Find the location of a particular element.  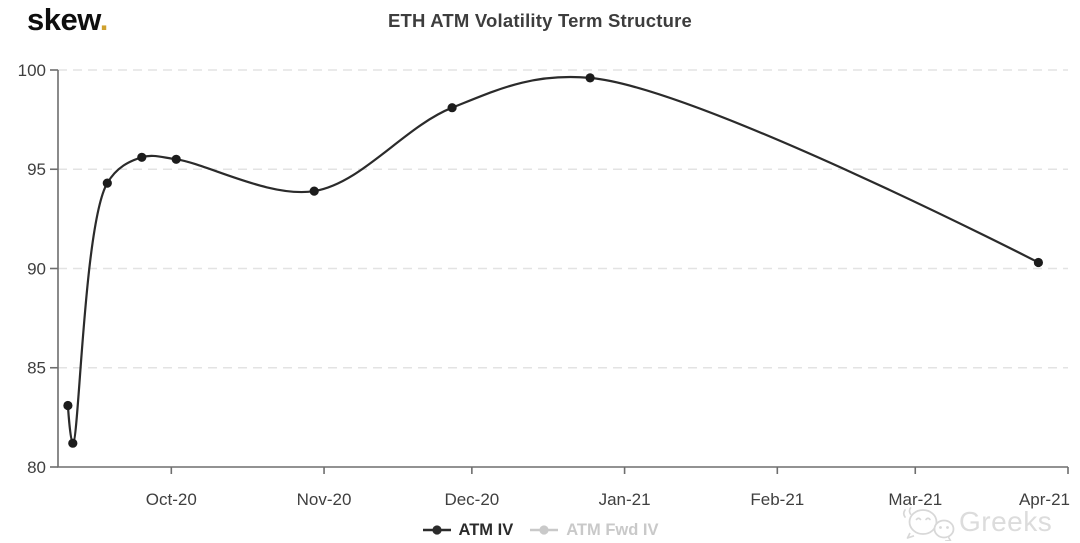

atm-iv-series-marker-icon is located at coordinates (436, 530).